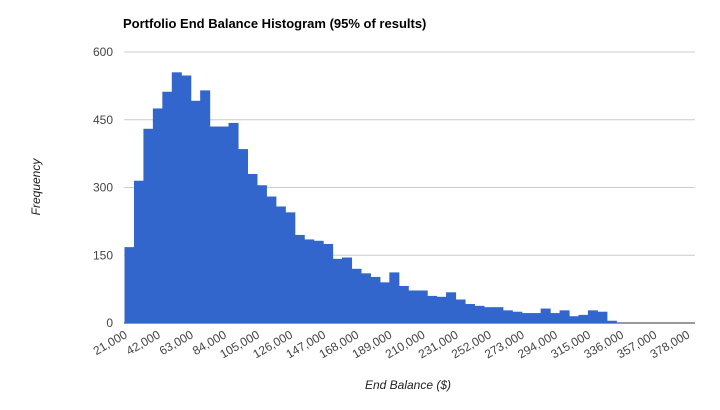 The width and height of the screenshot is (720, 410). I want to click on y-tick-label: 450, so click(103, 120).